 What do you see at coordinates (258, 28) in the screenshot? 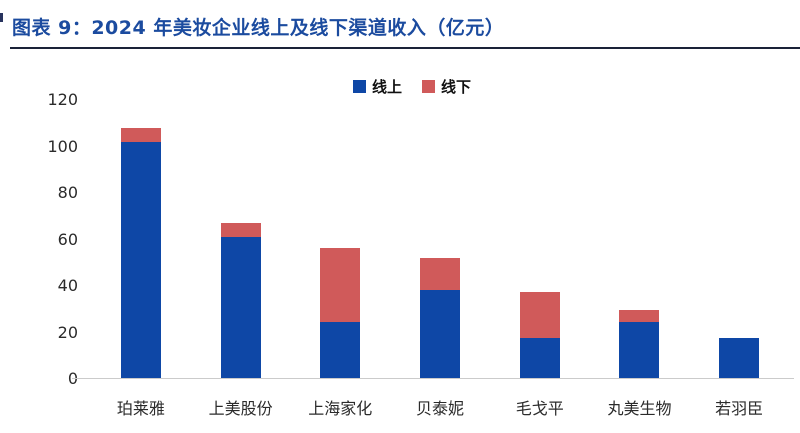
I see `chart-title: 图表 9：2024 年美妆企业线上及线下渠道收入（亿元）` at bounding box center [258, 28].